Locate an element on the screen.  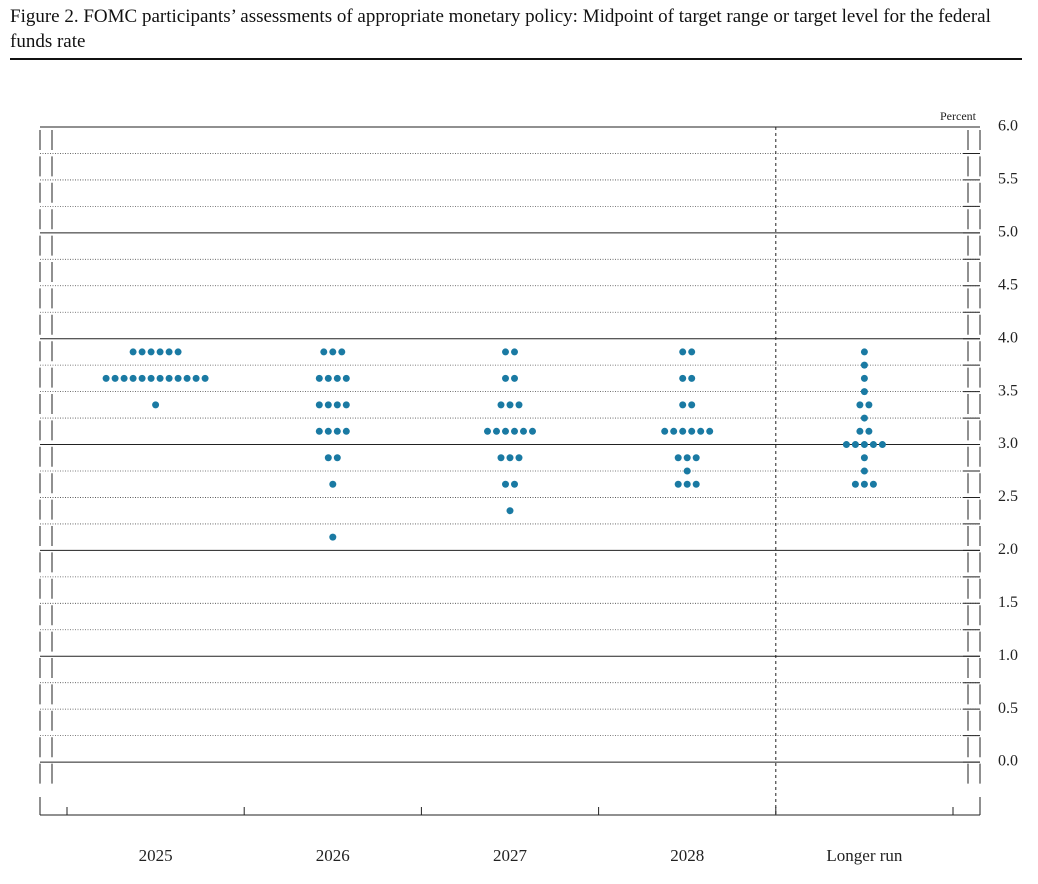
y-tick-label: 2.5 is located at coordinates (1008, 496).